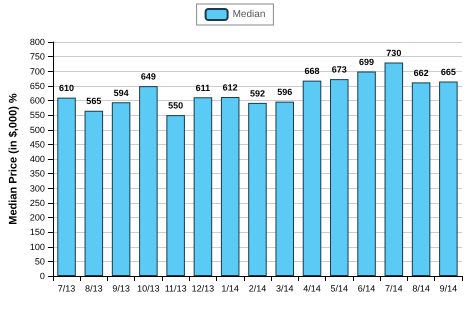 The width and height of the screenshot is (470, 320). Describe the element at coordinates (230, 289) in the screenshot. I see `x-tick-label: 1/14` at that location.